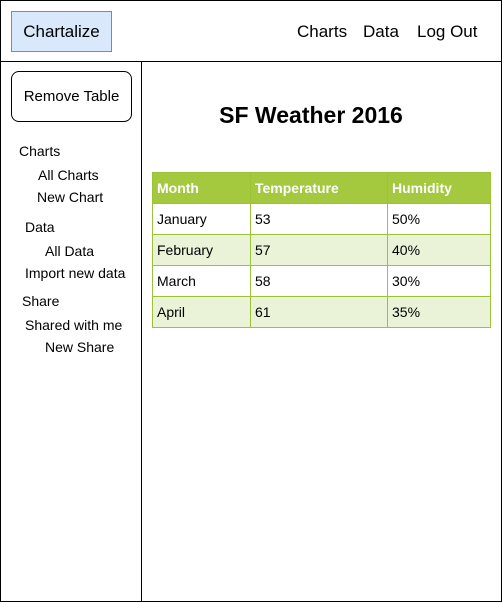 The image size is (502, 602). Describe the element at coordinates (74, 325) in the screenshot. I see `sidebar-item-shared-with-me: Shared with me` at that location.